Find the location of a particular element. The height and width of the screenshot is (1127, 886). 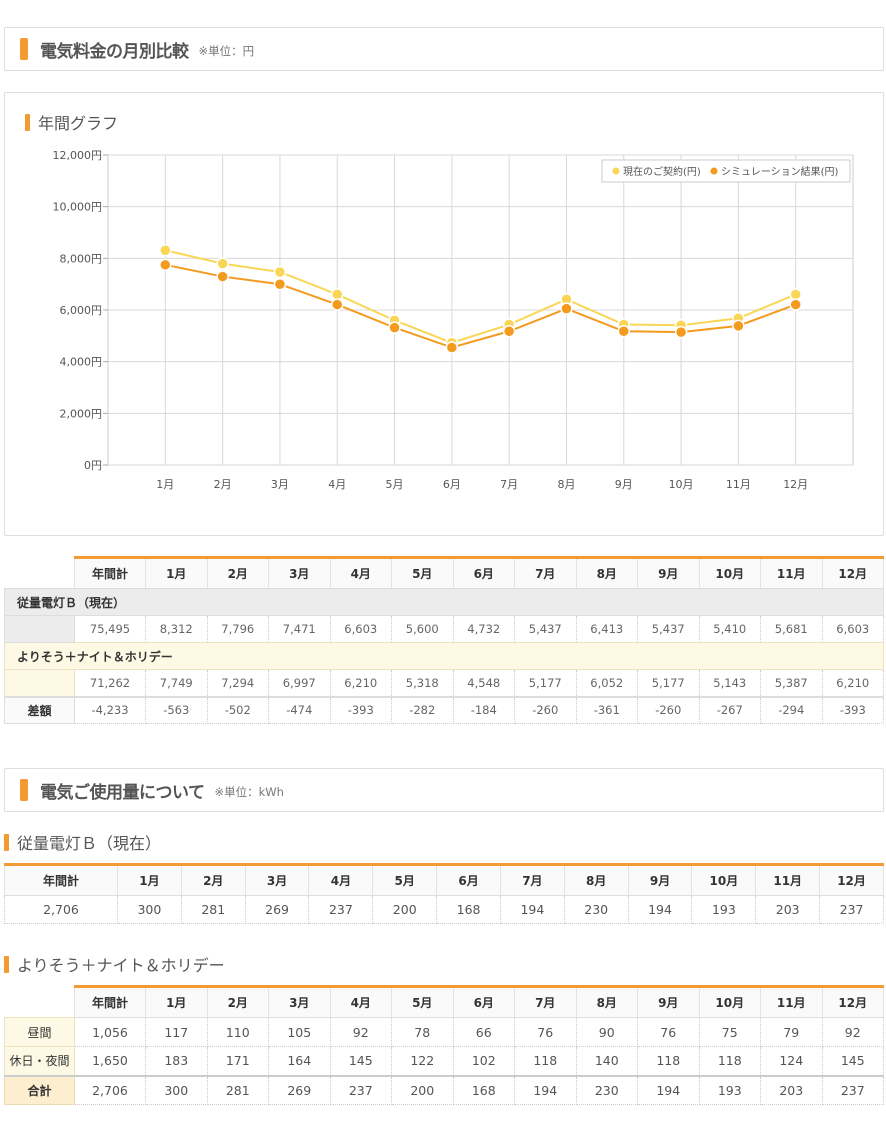

y-tick-label: 2,000円 is located at coordinates (81, 413).